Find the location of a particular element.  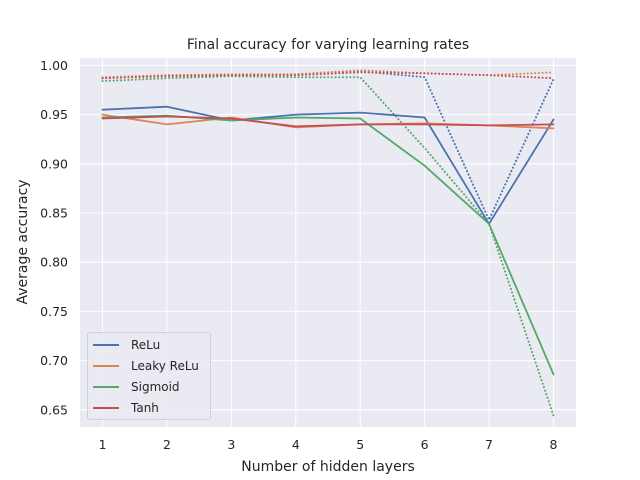

y-tick-labels: 0.65 0.70 0.75 0.80 0.85 0.90 0.95 1.00 is located at coordinates (54, 237).